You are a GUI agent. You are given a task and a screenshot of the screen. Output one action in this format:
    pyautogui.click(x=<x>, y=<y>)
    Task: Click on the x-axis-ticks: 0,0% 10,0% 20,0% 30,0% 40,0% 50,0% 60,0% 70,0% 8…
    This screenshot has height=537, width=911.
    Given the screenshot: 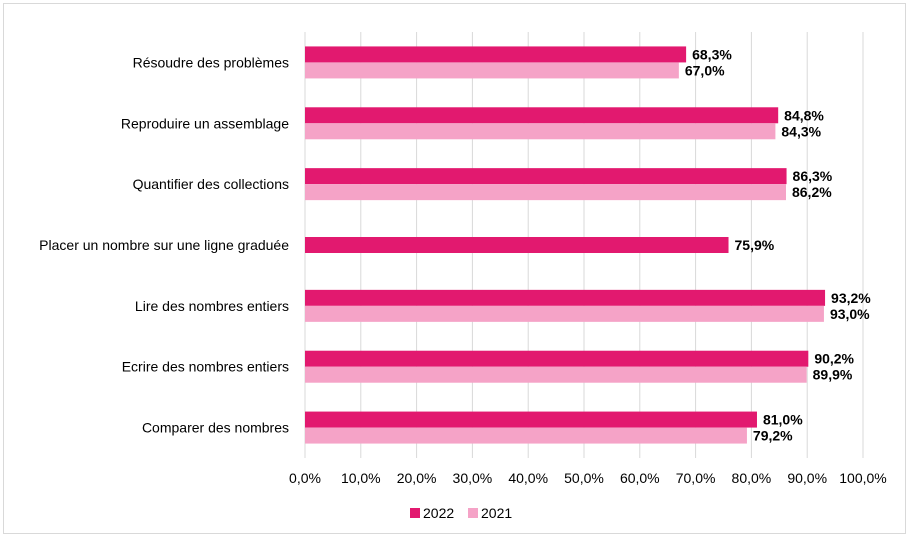 What is the action you would take?
    pyautogui.click(x=588, y=478)
    